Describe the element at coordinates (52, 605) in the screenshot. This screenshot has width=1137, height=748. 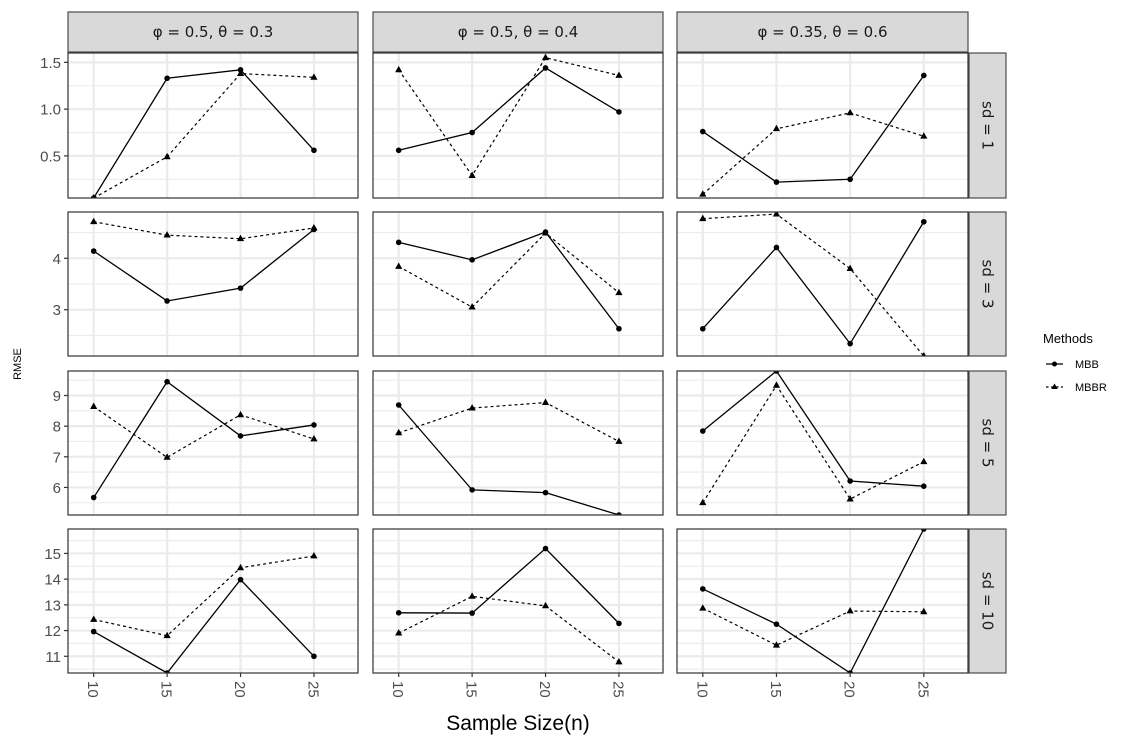
I see `y-tick-label: 13` at that location.